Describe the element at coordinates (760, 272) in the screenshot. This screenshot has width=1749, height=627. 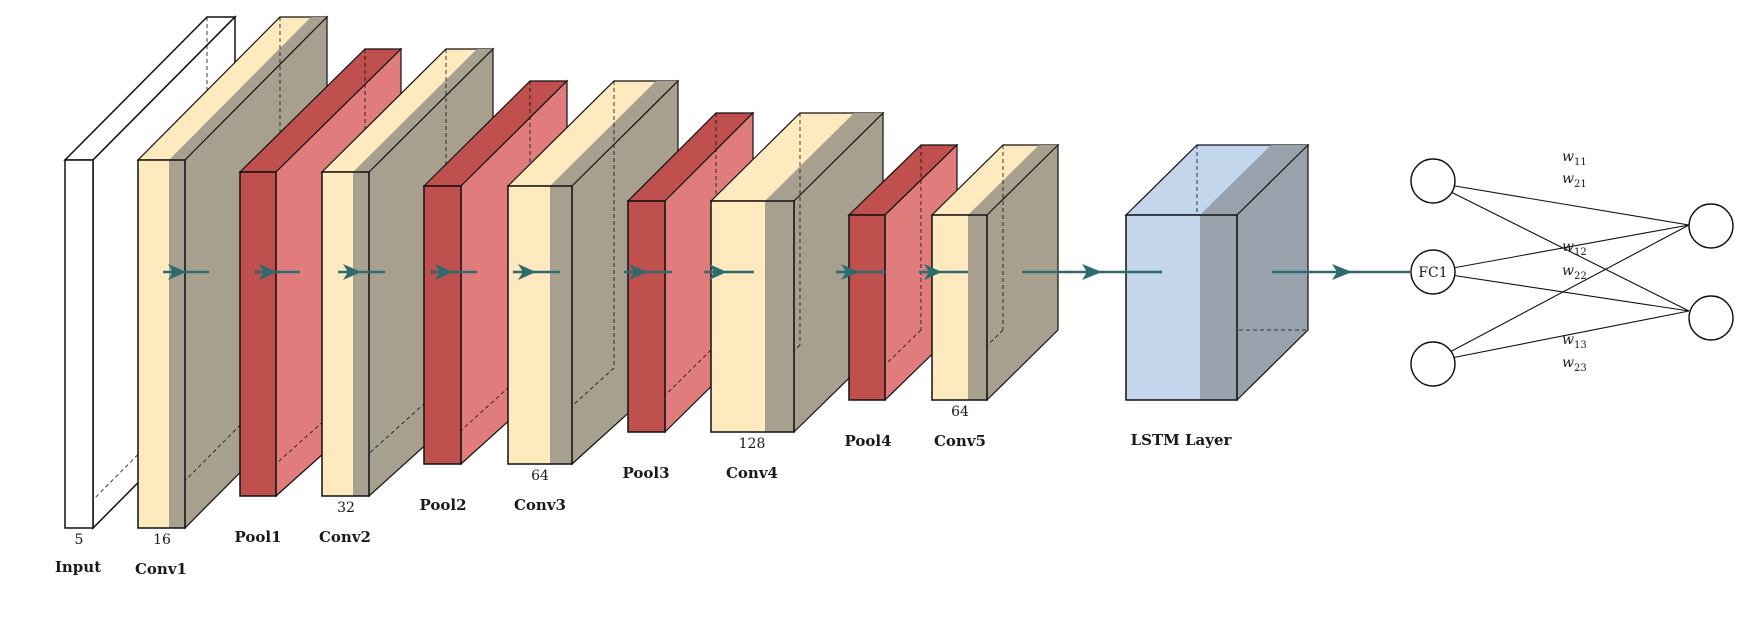
I see `flow-arrowheads` at that location.